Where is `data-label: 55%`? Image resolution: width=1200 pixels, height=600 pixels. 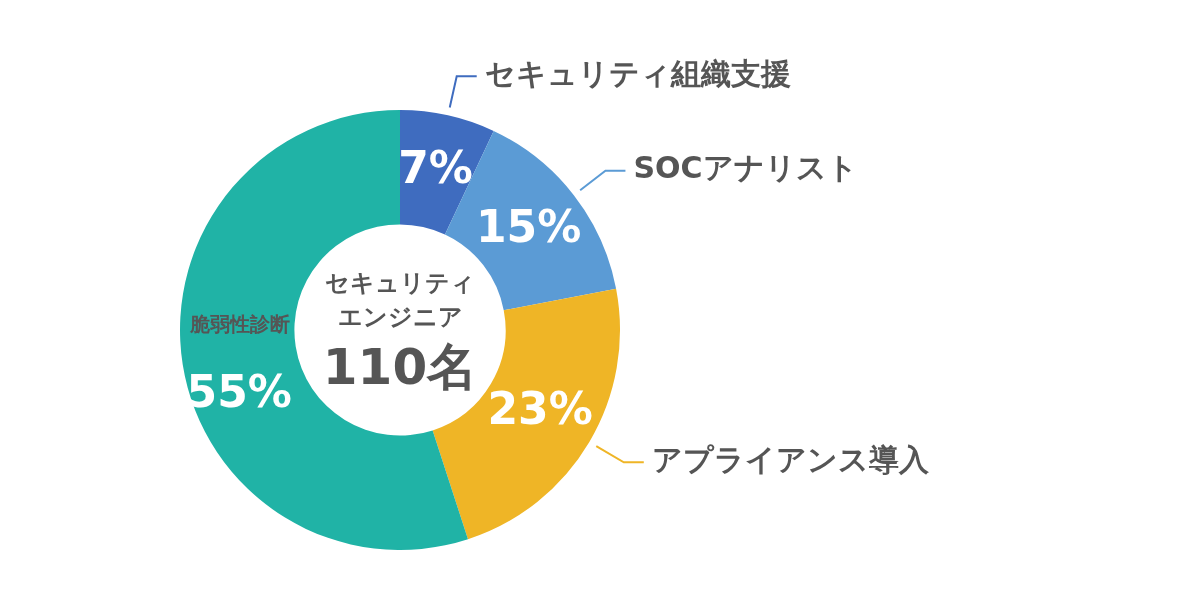
data-label: 55% is located at coordinates (239, 391).